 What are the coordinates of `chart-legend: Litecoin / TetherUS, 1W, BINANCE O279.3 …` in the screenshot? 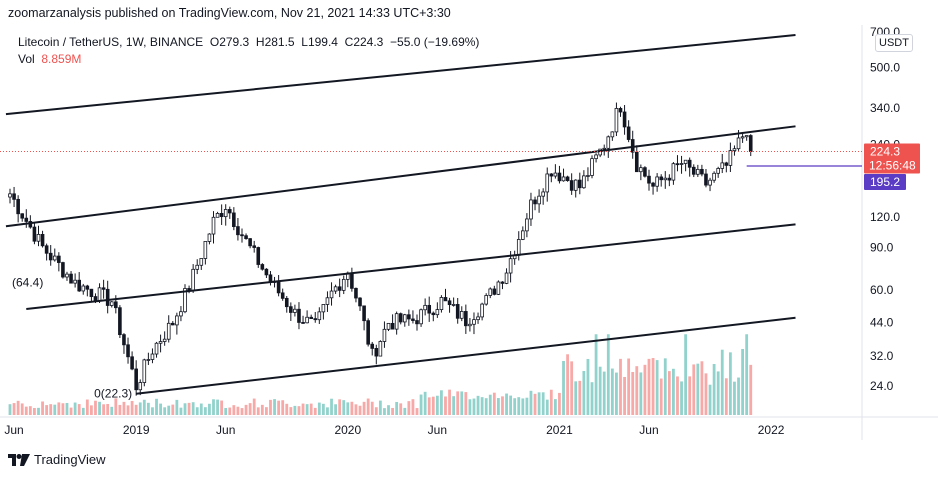 It's located at (248, 51).